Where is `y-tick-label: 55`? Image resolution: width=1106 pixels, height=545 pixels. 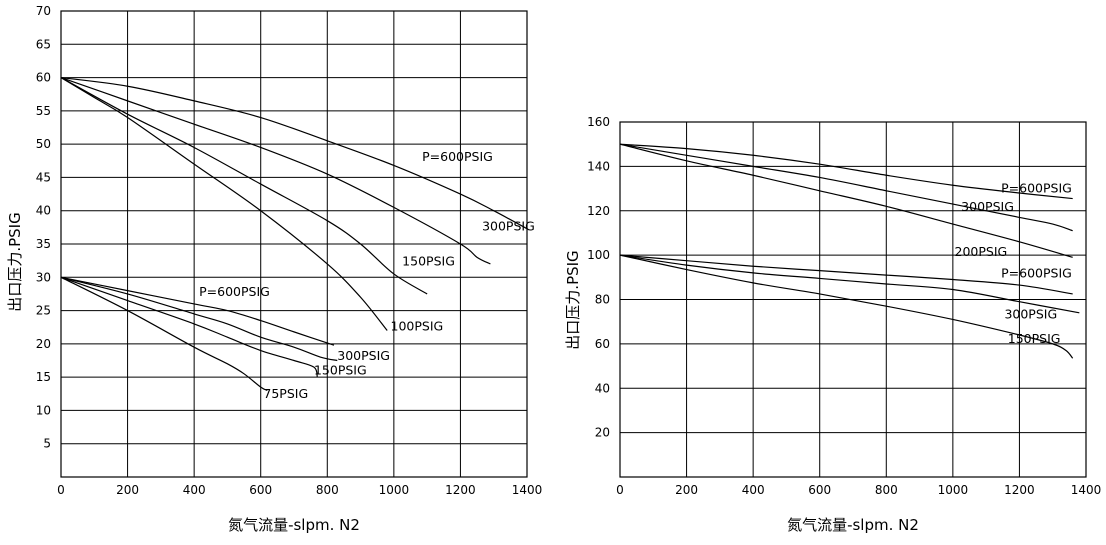
y-tick-label: 55 is located at coordinates (43, 111).